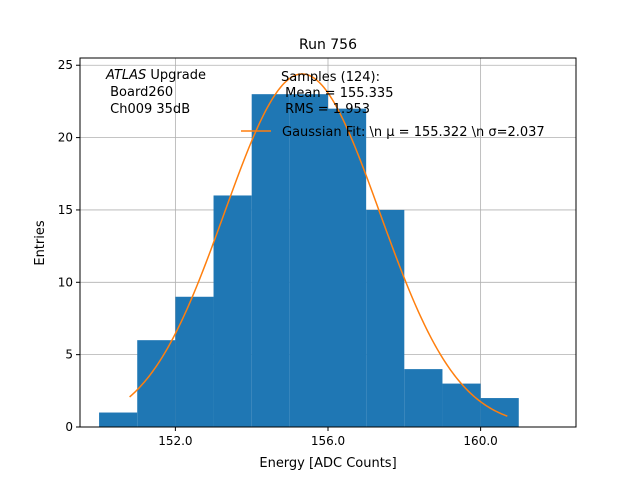 Image resolution: width=640 pixels, height=480 pixels. What do you see at coordinates (480, 441) in the screenshot?
I see `x-tick-label: 160.0` at bounding box center [480, 441].